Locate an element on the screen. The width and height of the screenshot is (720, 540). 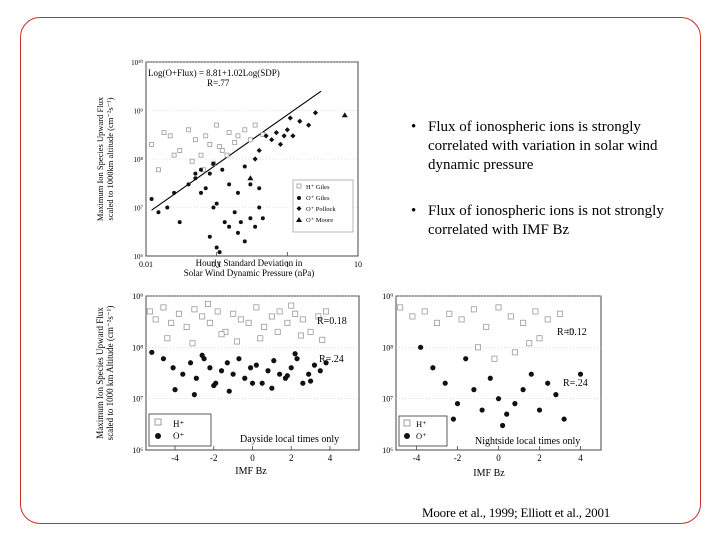
br-legend-label-1: O⁺ is located at coordinates (421, 436).